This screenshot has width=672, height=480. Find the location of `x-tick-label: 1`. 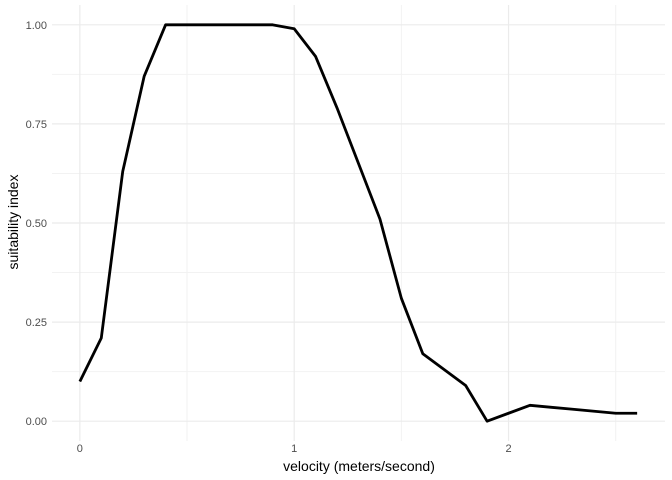

x-tick-label: 1 is located at coordinates (294, 449).